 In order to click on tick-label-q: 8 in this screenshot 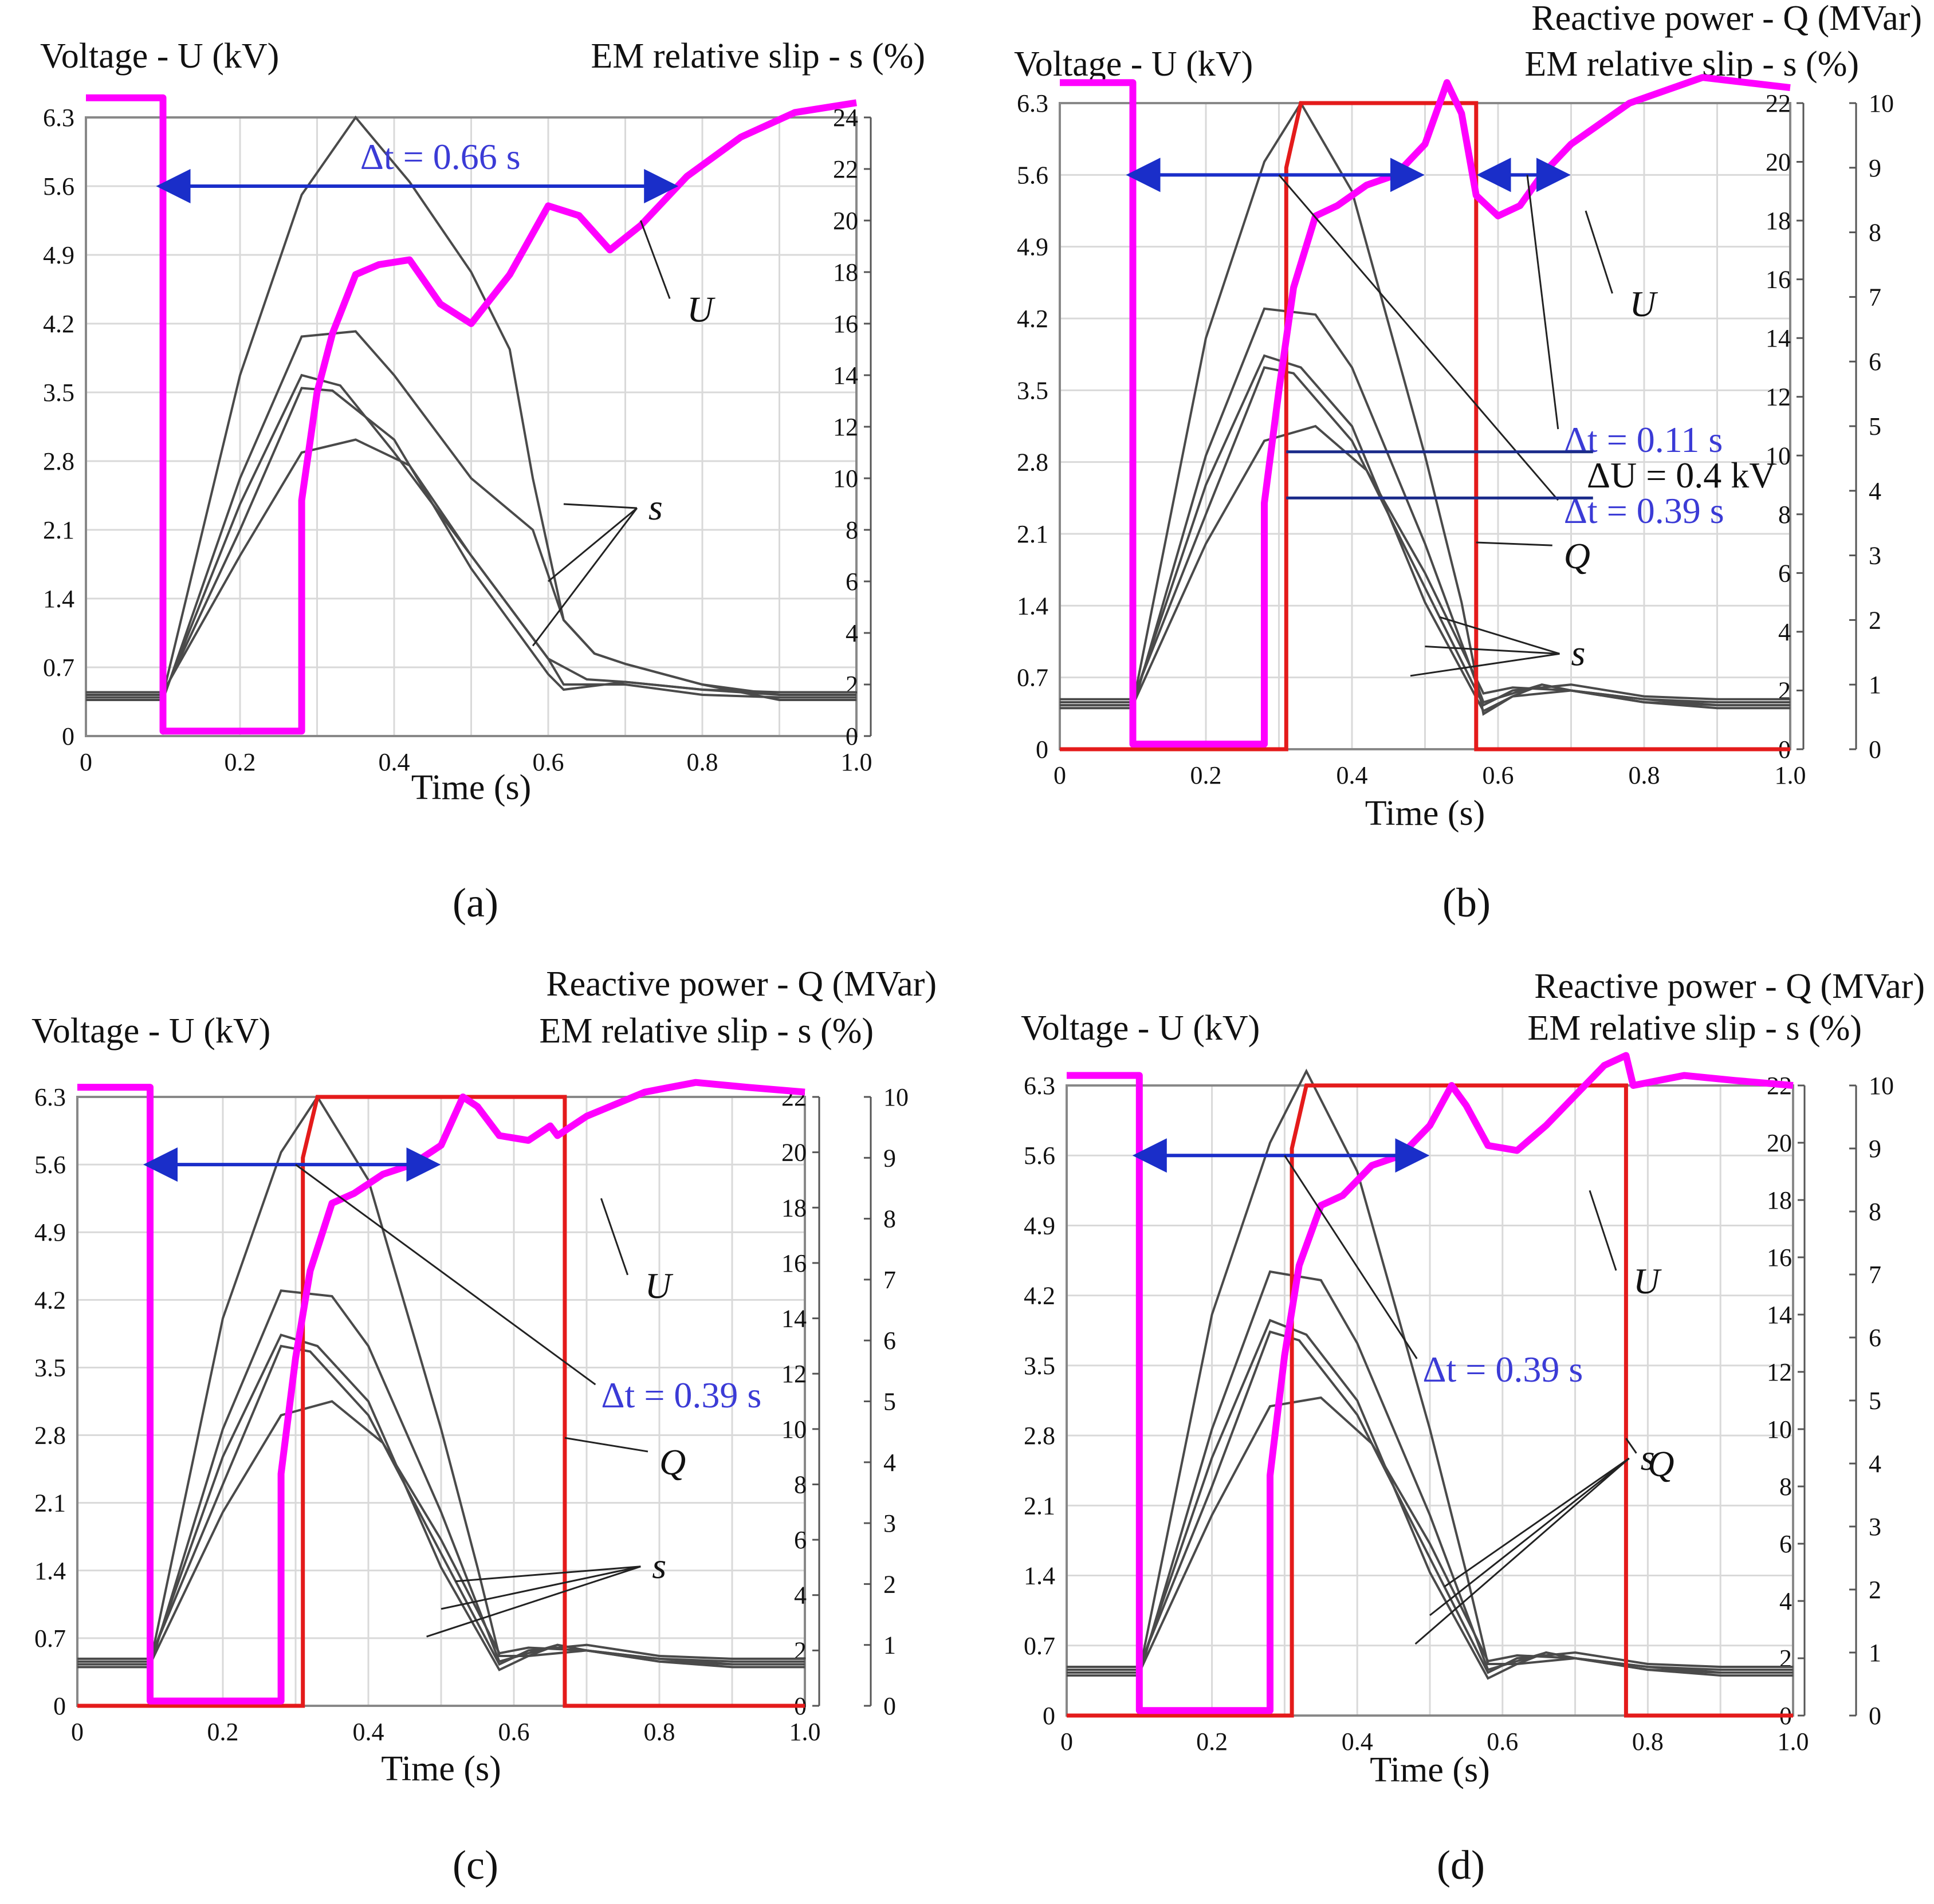, I will do `click(1875, 1212)`.